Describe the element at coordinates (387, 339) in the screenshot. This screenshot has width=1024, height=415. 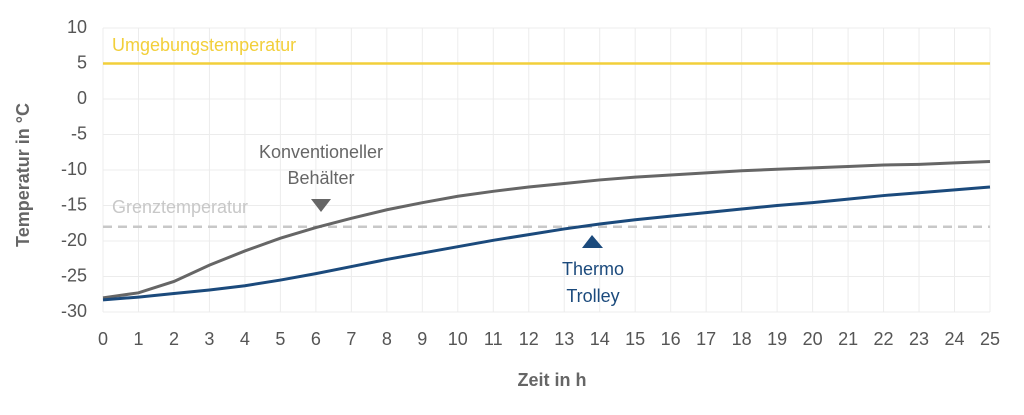
I see `x-tick-label: 8` at that location.